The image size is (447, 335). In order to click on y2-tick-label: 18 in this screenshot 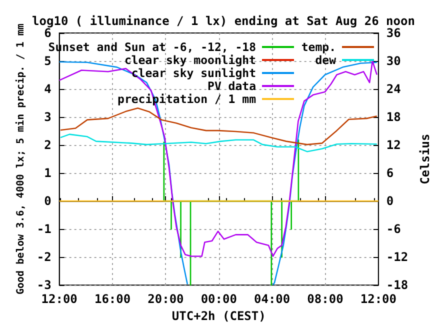, I will do `click(393, 117)`.